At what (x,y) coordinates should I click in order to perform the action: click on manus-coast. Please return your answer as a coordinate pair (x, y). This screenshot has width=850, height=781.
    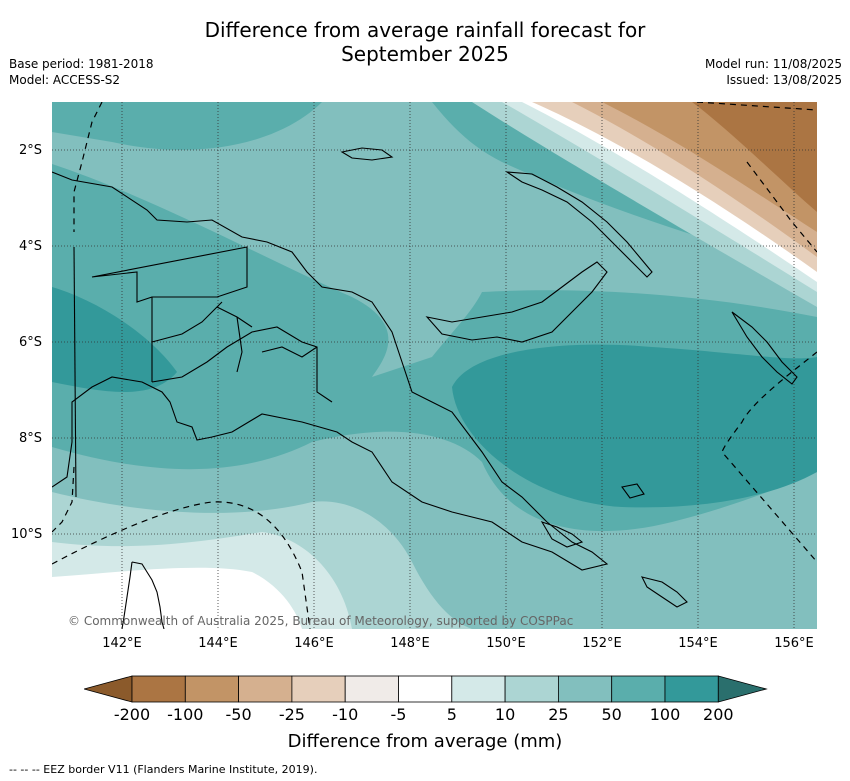
    Looking at the image, I should click on (367, 154).